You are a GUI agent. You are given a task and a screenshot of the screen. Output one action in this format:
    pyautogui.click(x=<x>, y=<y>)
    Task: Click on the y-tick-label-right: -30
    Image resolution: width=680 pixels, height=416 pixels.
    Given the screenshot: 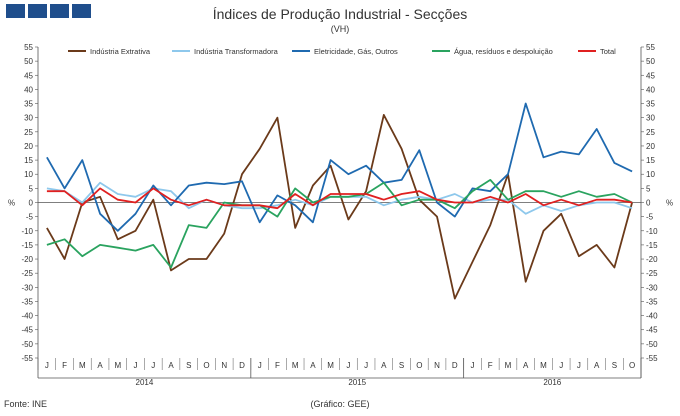 What is the action you would take?
    pyautogui.click(x=652, y=287)
    